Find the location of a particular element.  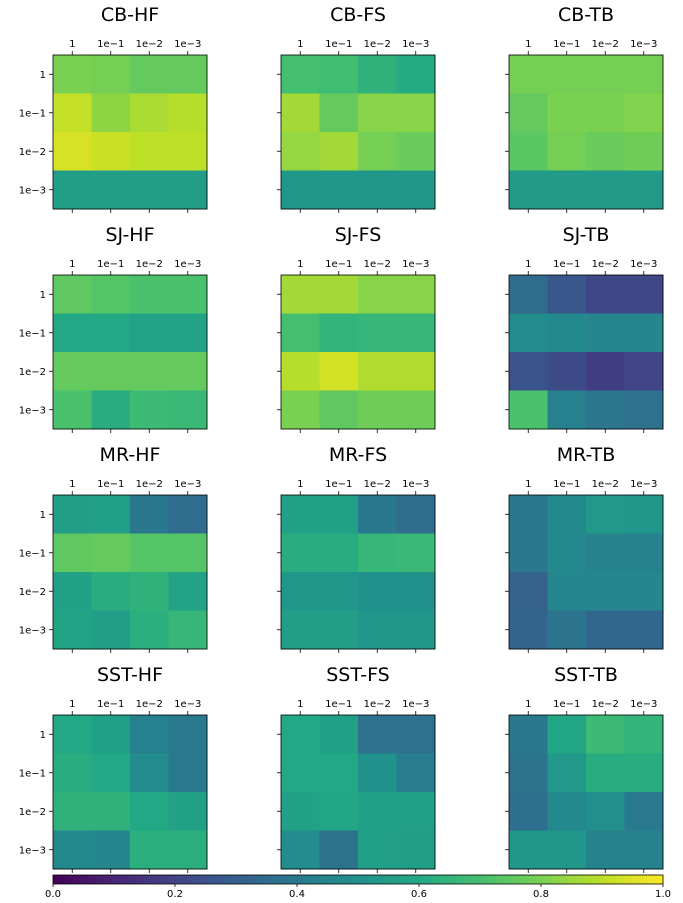

y-tick-label: 1e−2 is located at coordinates (32, 372).